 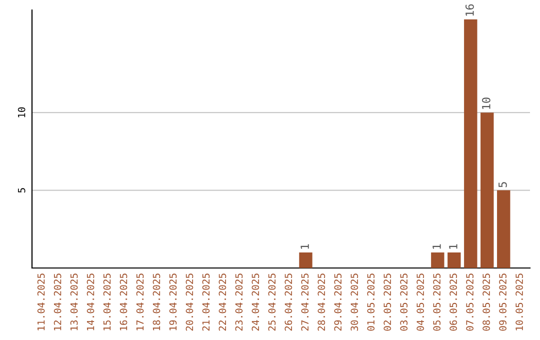 I want to click on data-label: 16, so click(x=469, y=10).